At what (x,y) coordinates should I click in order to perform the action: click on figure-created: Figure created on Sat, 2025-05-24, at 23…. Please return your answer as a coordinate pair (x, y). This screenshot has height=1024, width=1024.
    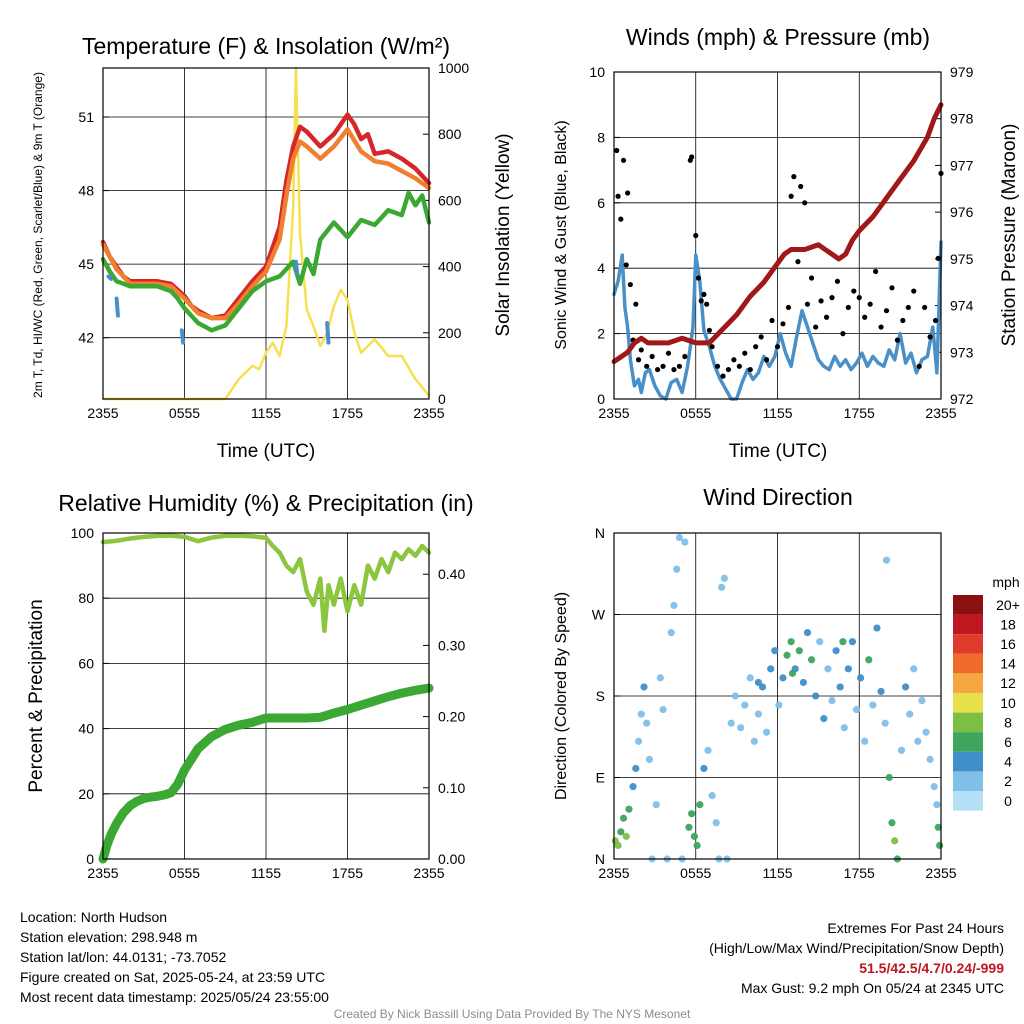
    Looking at the image, I should click on (173, 977).